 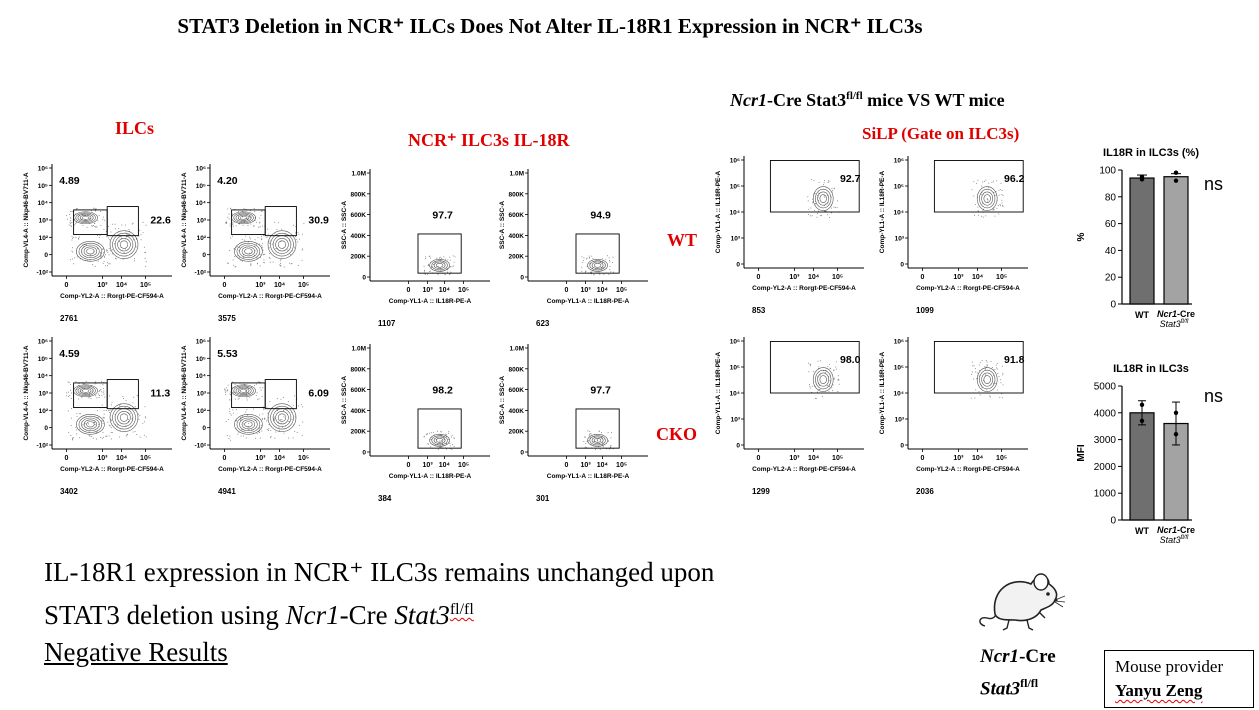 I want to click on gate-percentage: 92.7, so click(x=850, y=179).